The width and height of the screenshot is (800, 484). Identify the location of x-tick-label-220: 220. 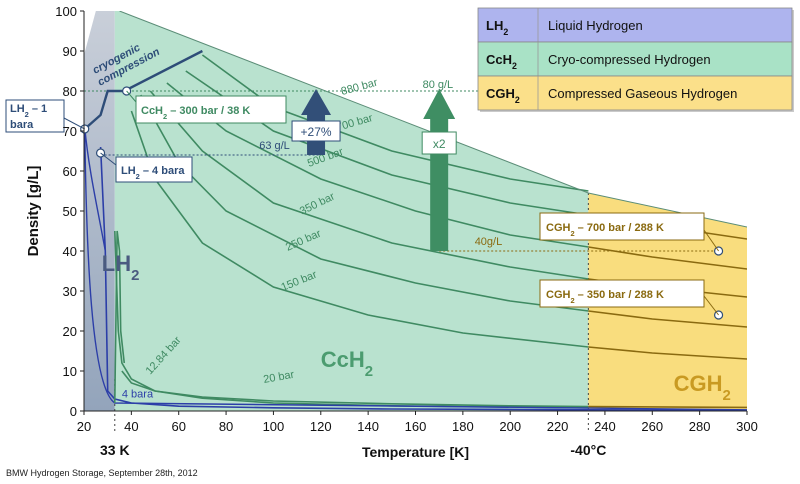
(558, 426).